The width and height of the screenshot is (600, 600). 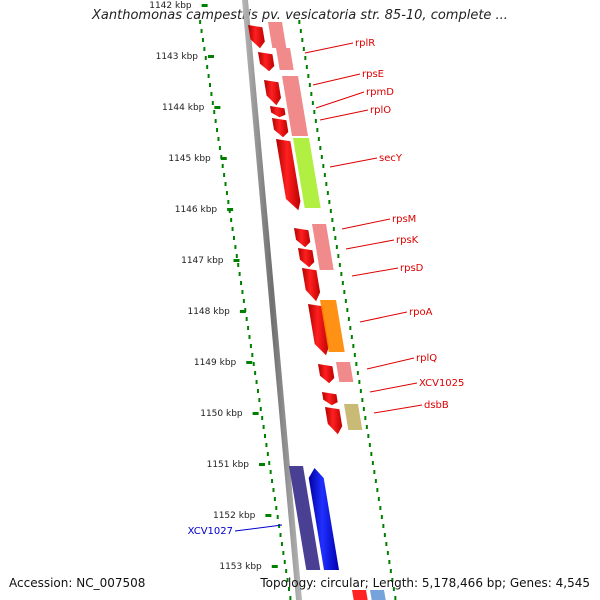 What do you see at coordinates (380, 110) in the screenshot?
I see `gene-label-rplo: rplO` at bounding box center [380, 110].